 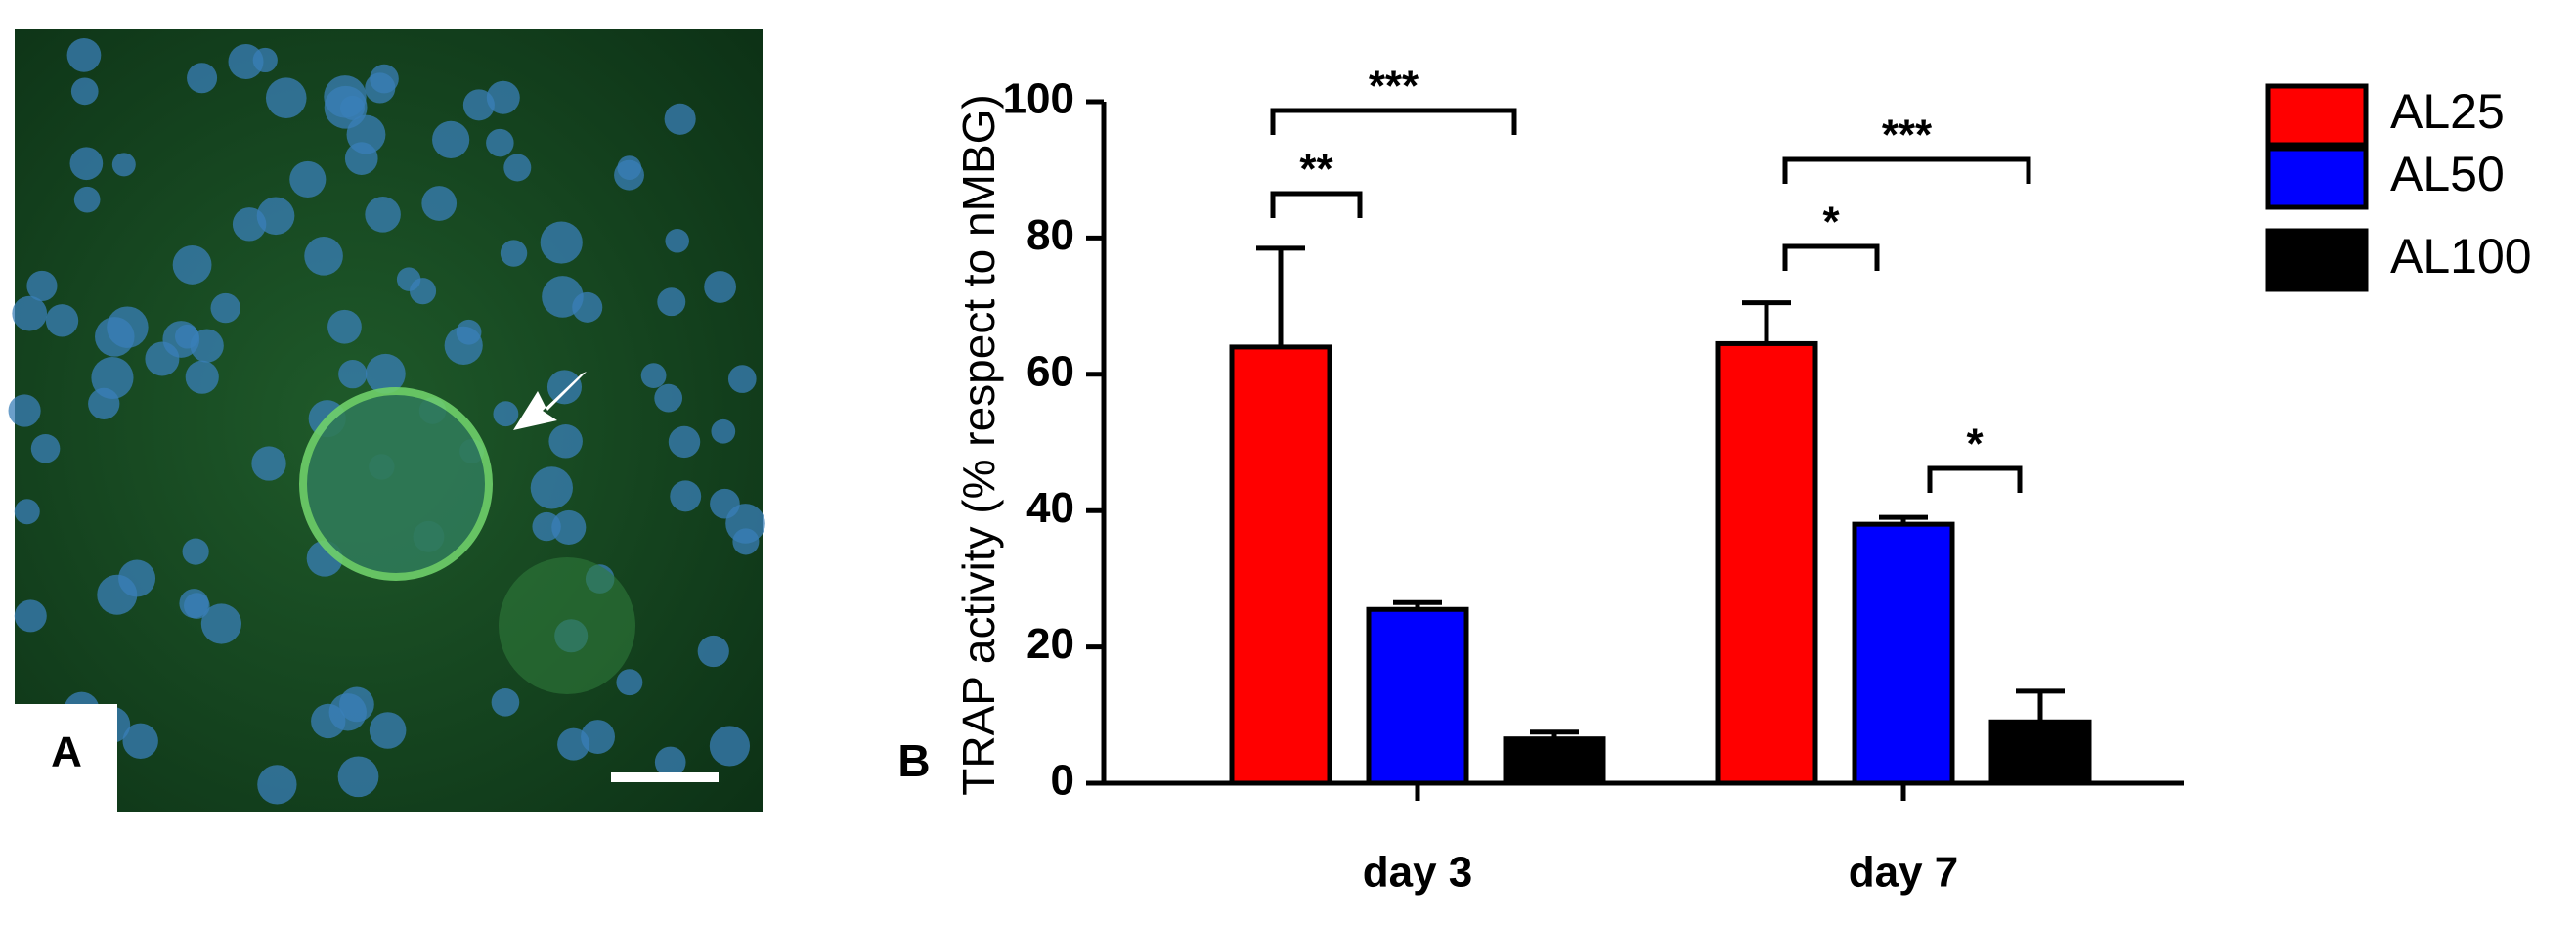 What do you see at coordinates (1050, 371) in the screenshot?
I see `y-tick-label: 60` at bounding box center [1050, 371].